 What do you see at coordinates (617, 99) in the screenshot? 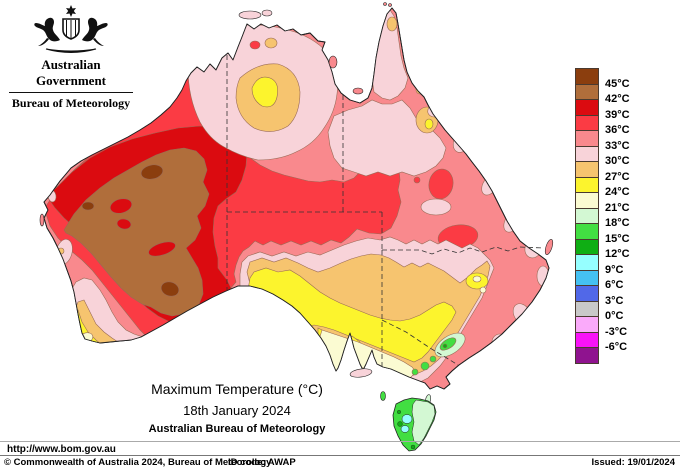
I see `legend-label: 42°C` at bounding box center [617, 99].